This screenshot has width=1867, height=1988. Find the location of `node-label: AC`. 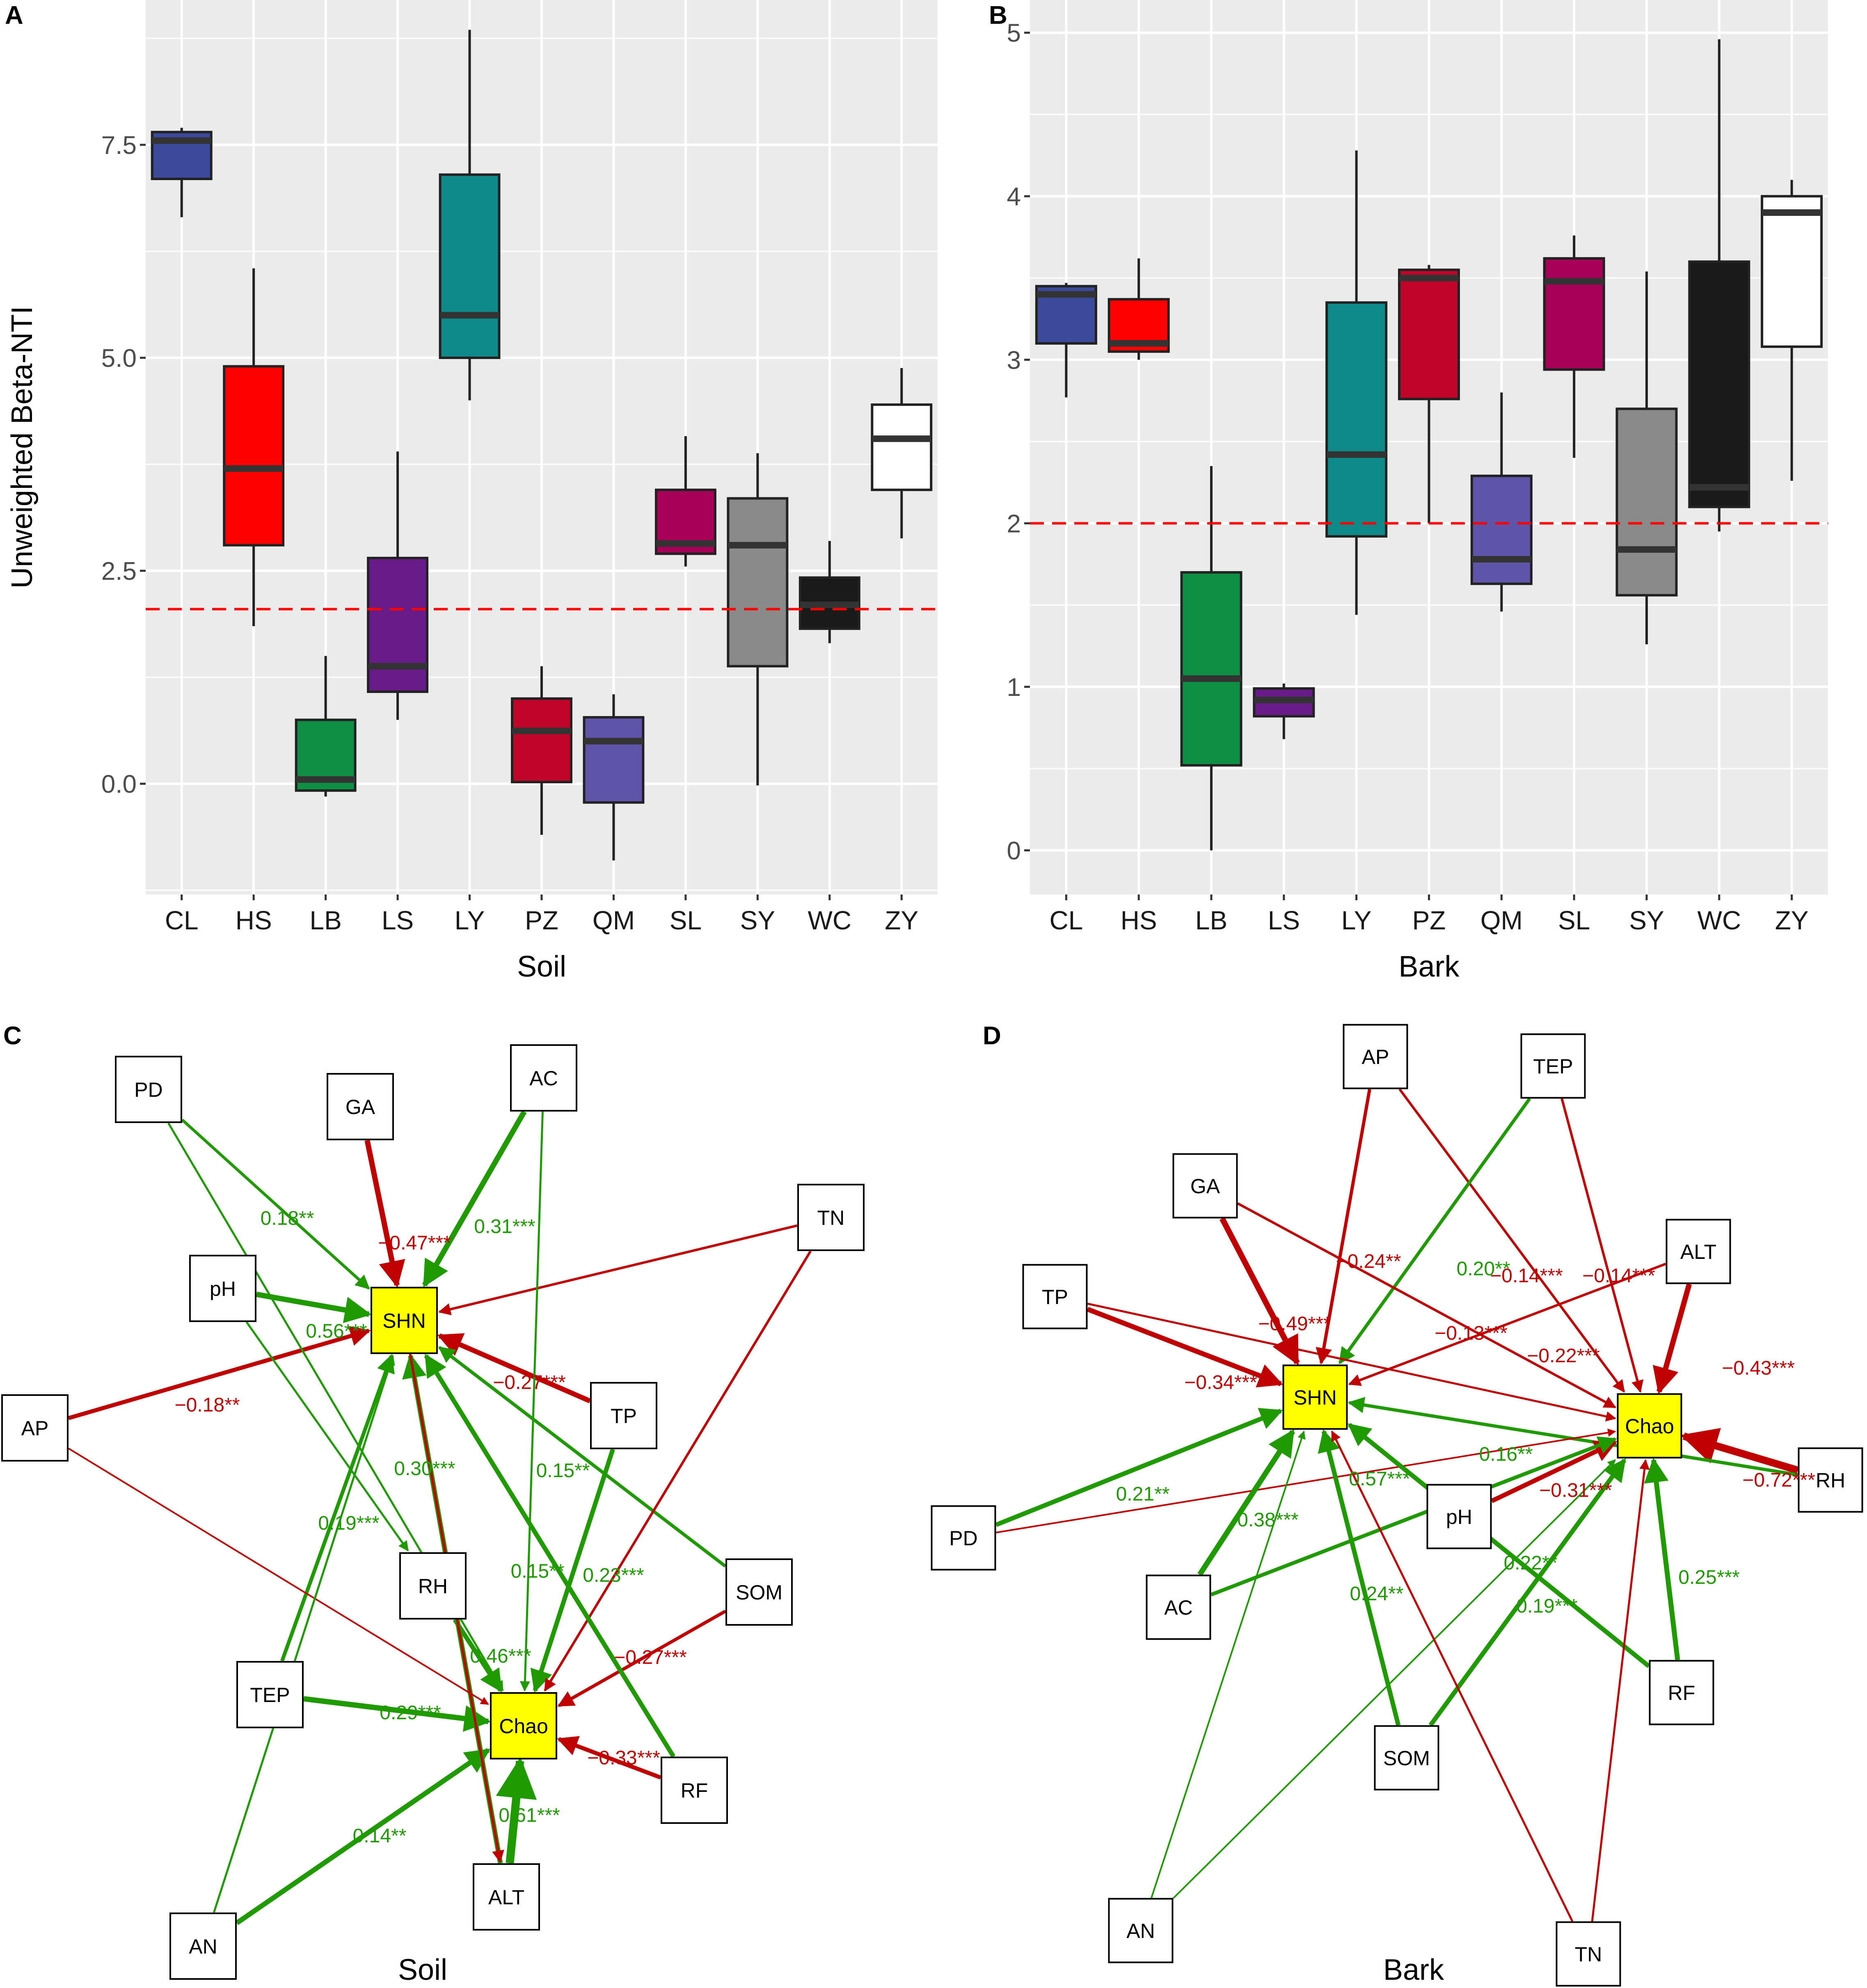

node-label: AC is located at coordinates (543, 1078).